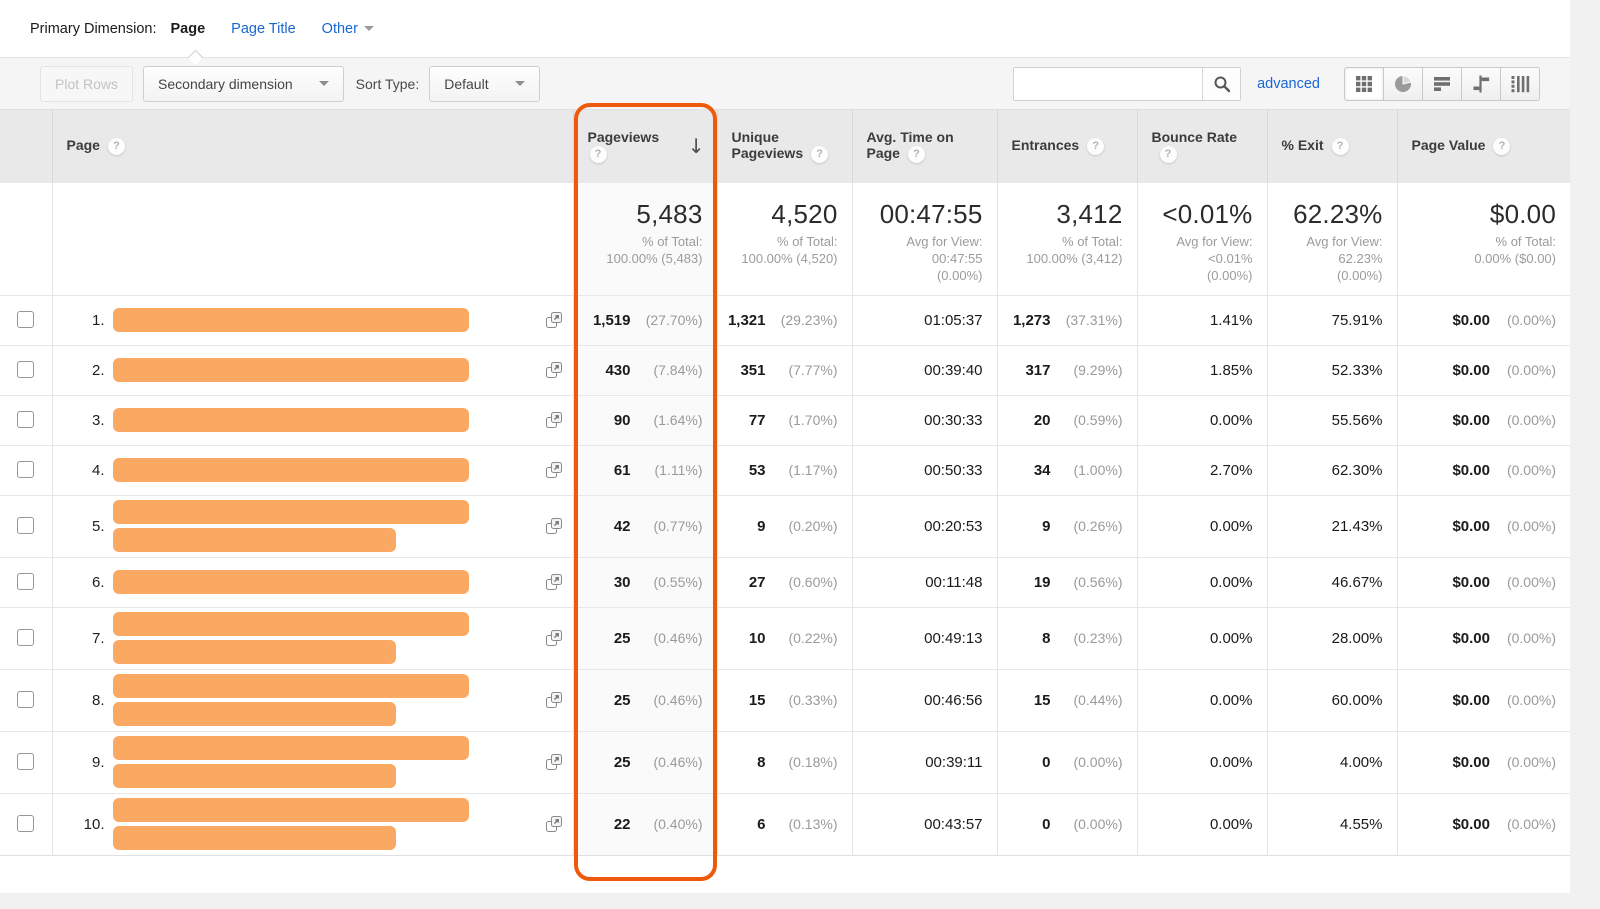 The height and width of the screenshot is (909, 1600). What do you see at coordinates (368, 29) in the screenshot?
I see `chevron-down-icon` at bounding box center [368, 29].